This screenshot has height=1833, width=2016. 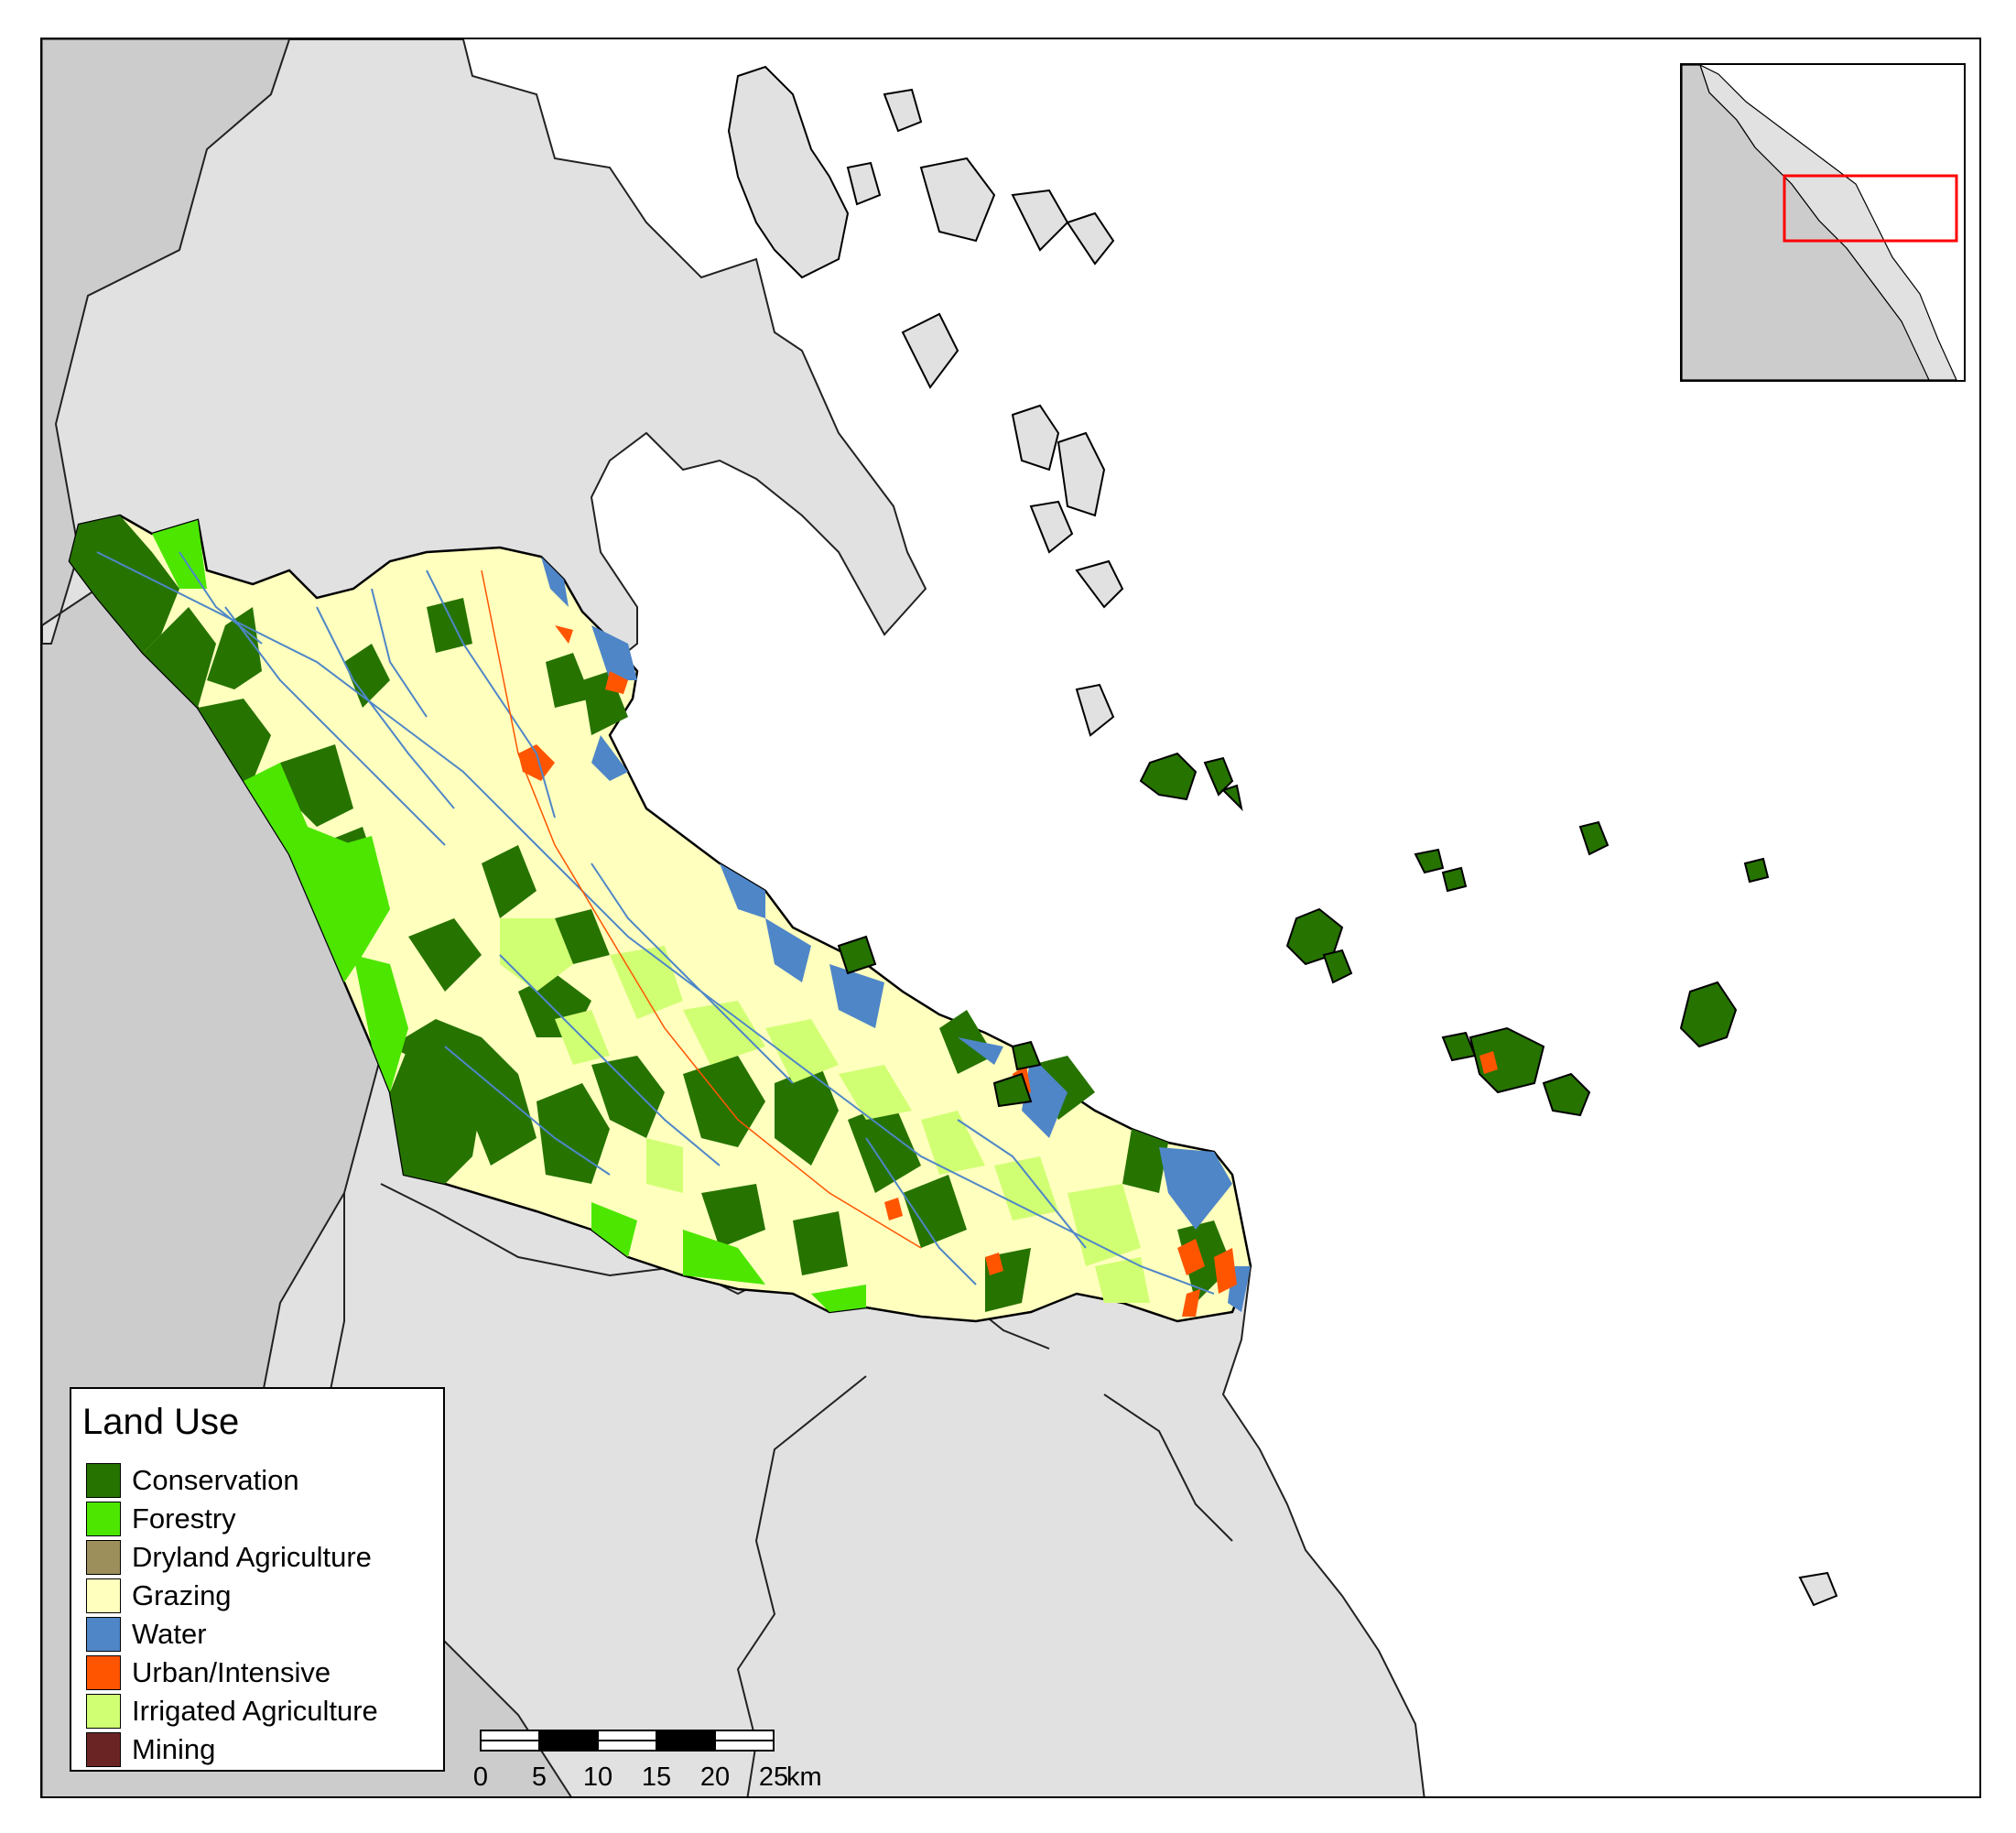 What do you see at coordinates (184, 1518) in the screenshot?
I see `legend-label-forestry: Forestry` at bounding box center [184, 1518].